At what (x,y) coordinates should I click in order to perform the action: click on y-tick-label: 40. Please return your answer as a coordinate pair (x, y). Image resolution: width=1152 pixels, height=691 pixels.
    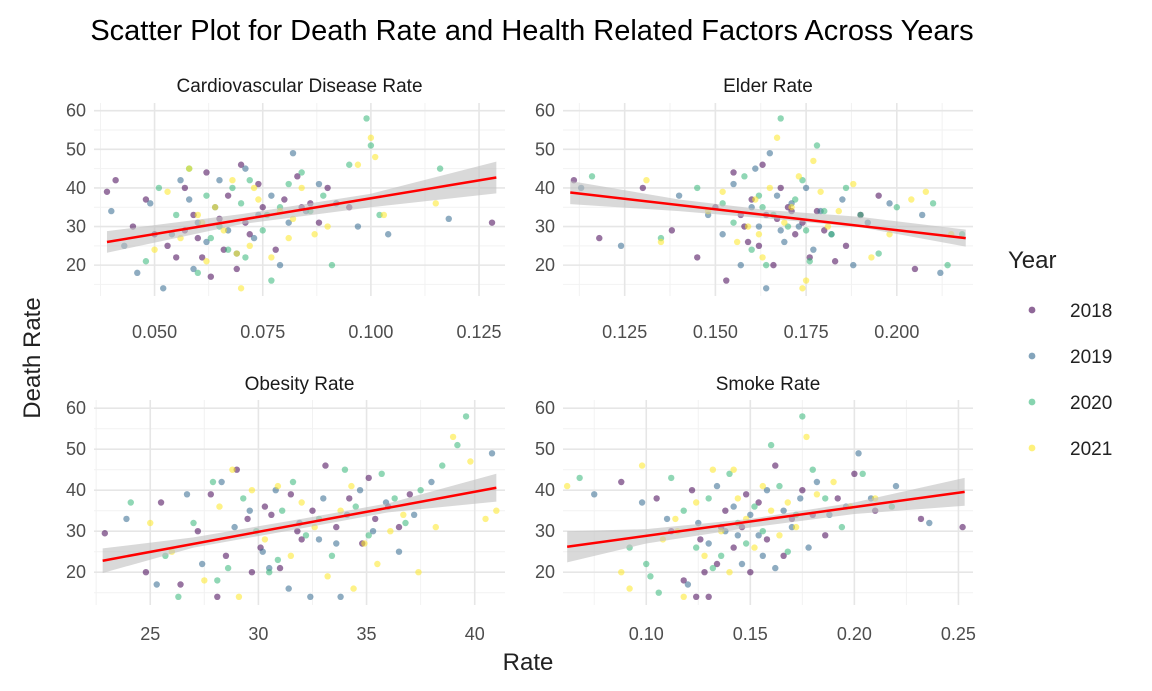
    Looking at the image, I should click on (545, 188).